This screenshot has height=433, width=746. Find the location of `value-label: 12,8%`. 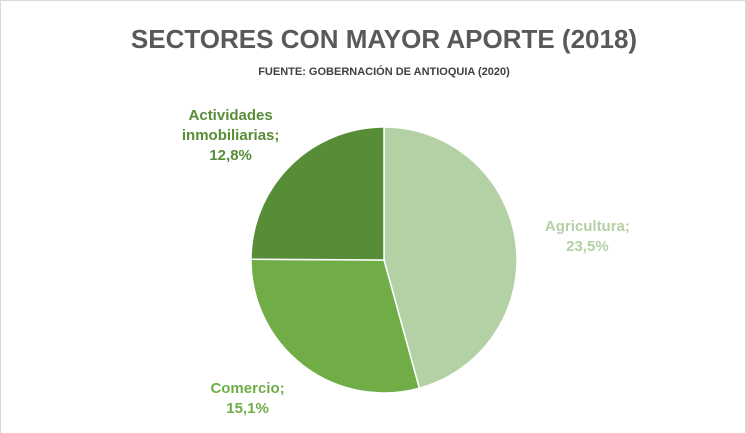

value-label: 12,8% is located at coordinates (230, 155).